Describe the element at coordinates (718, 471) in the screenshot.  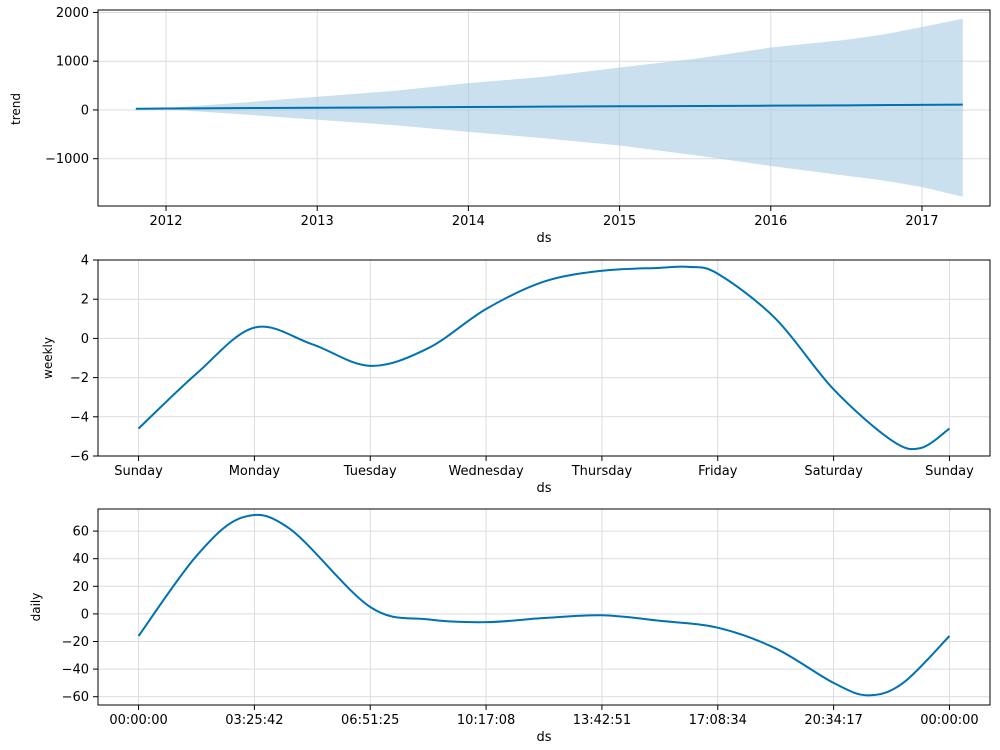
I see `x-tick-label: Friday` at that location.